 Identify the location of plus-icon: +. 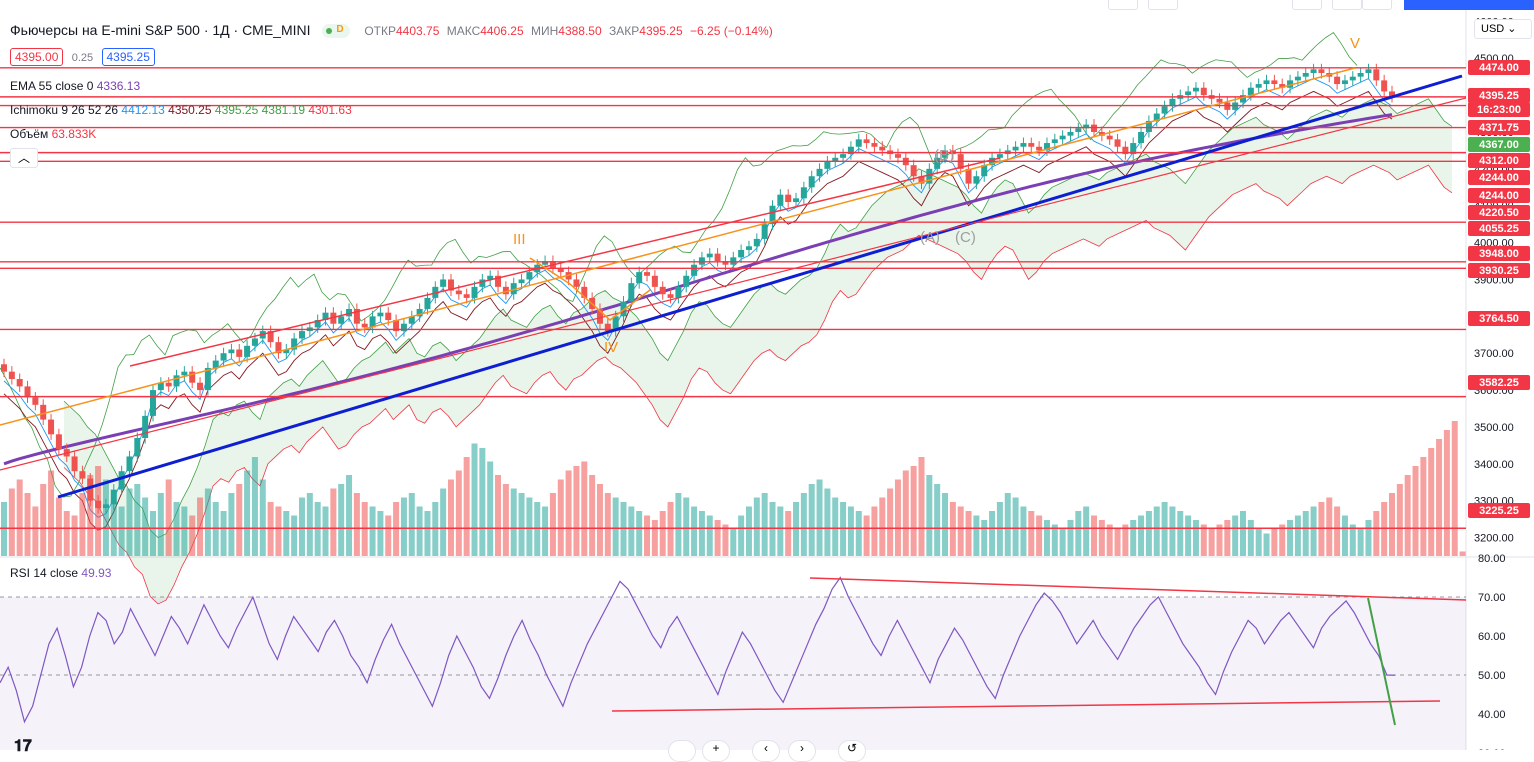
(716, 748).